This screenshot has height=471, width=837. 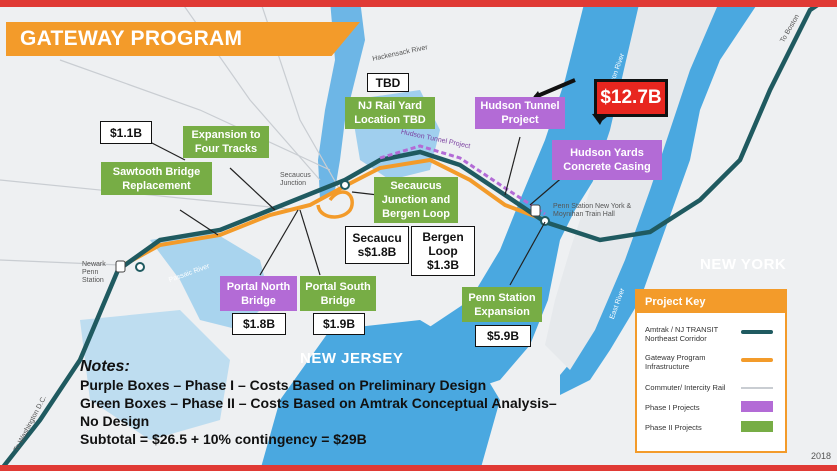 I want to click on new-jersey-label: NEW JERSEY, so click(x=352, y=358).